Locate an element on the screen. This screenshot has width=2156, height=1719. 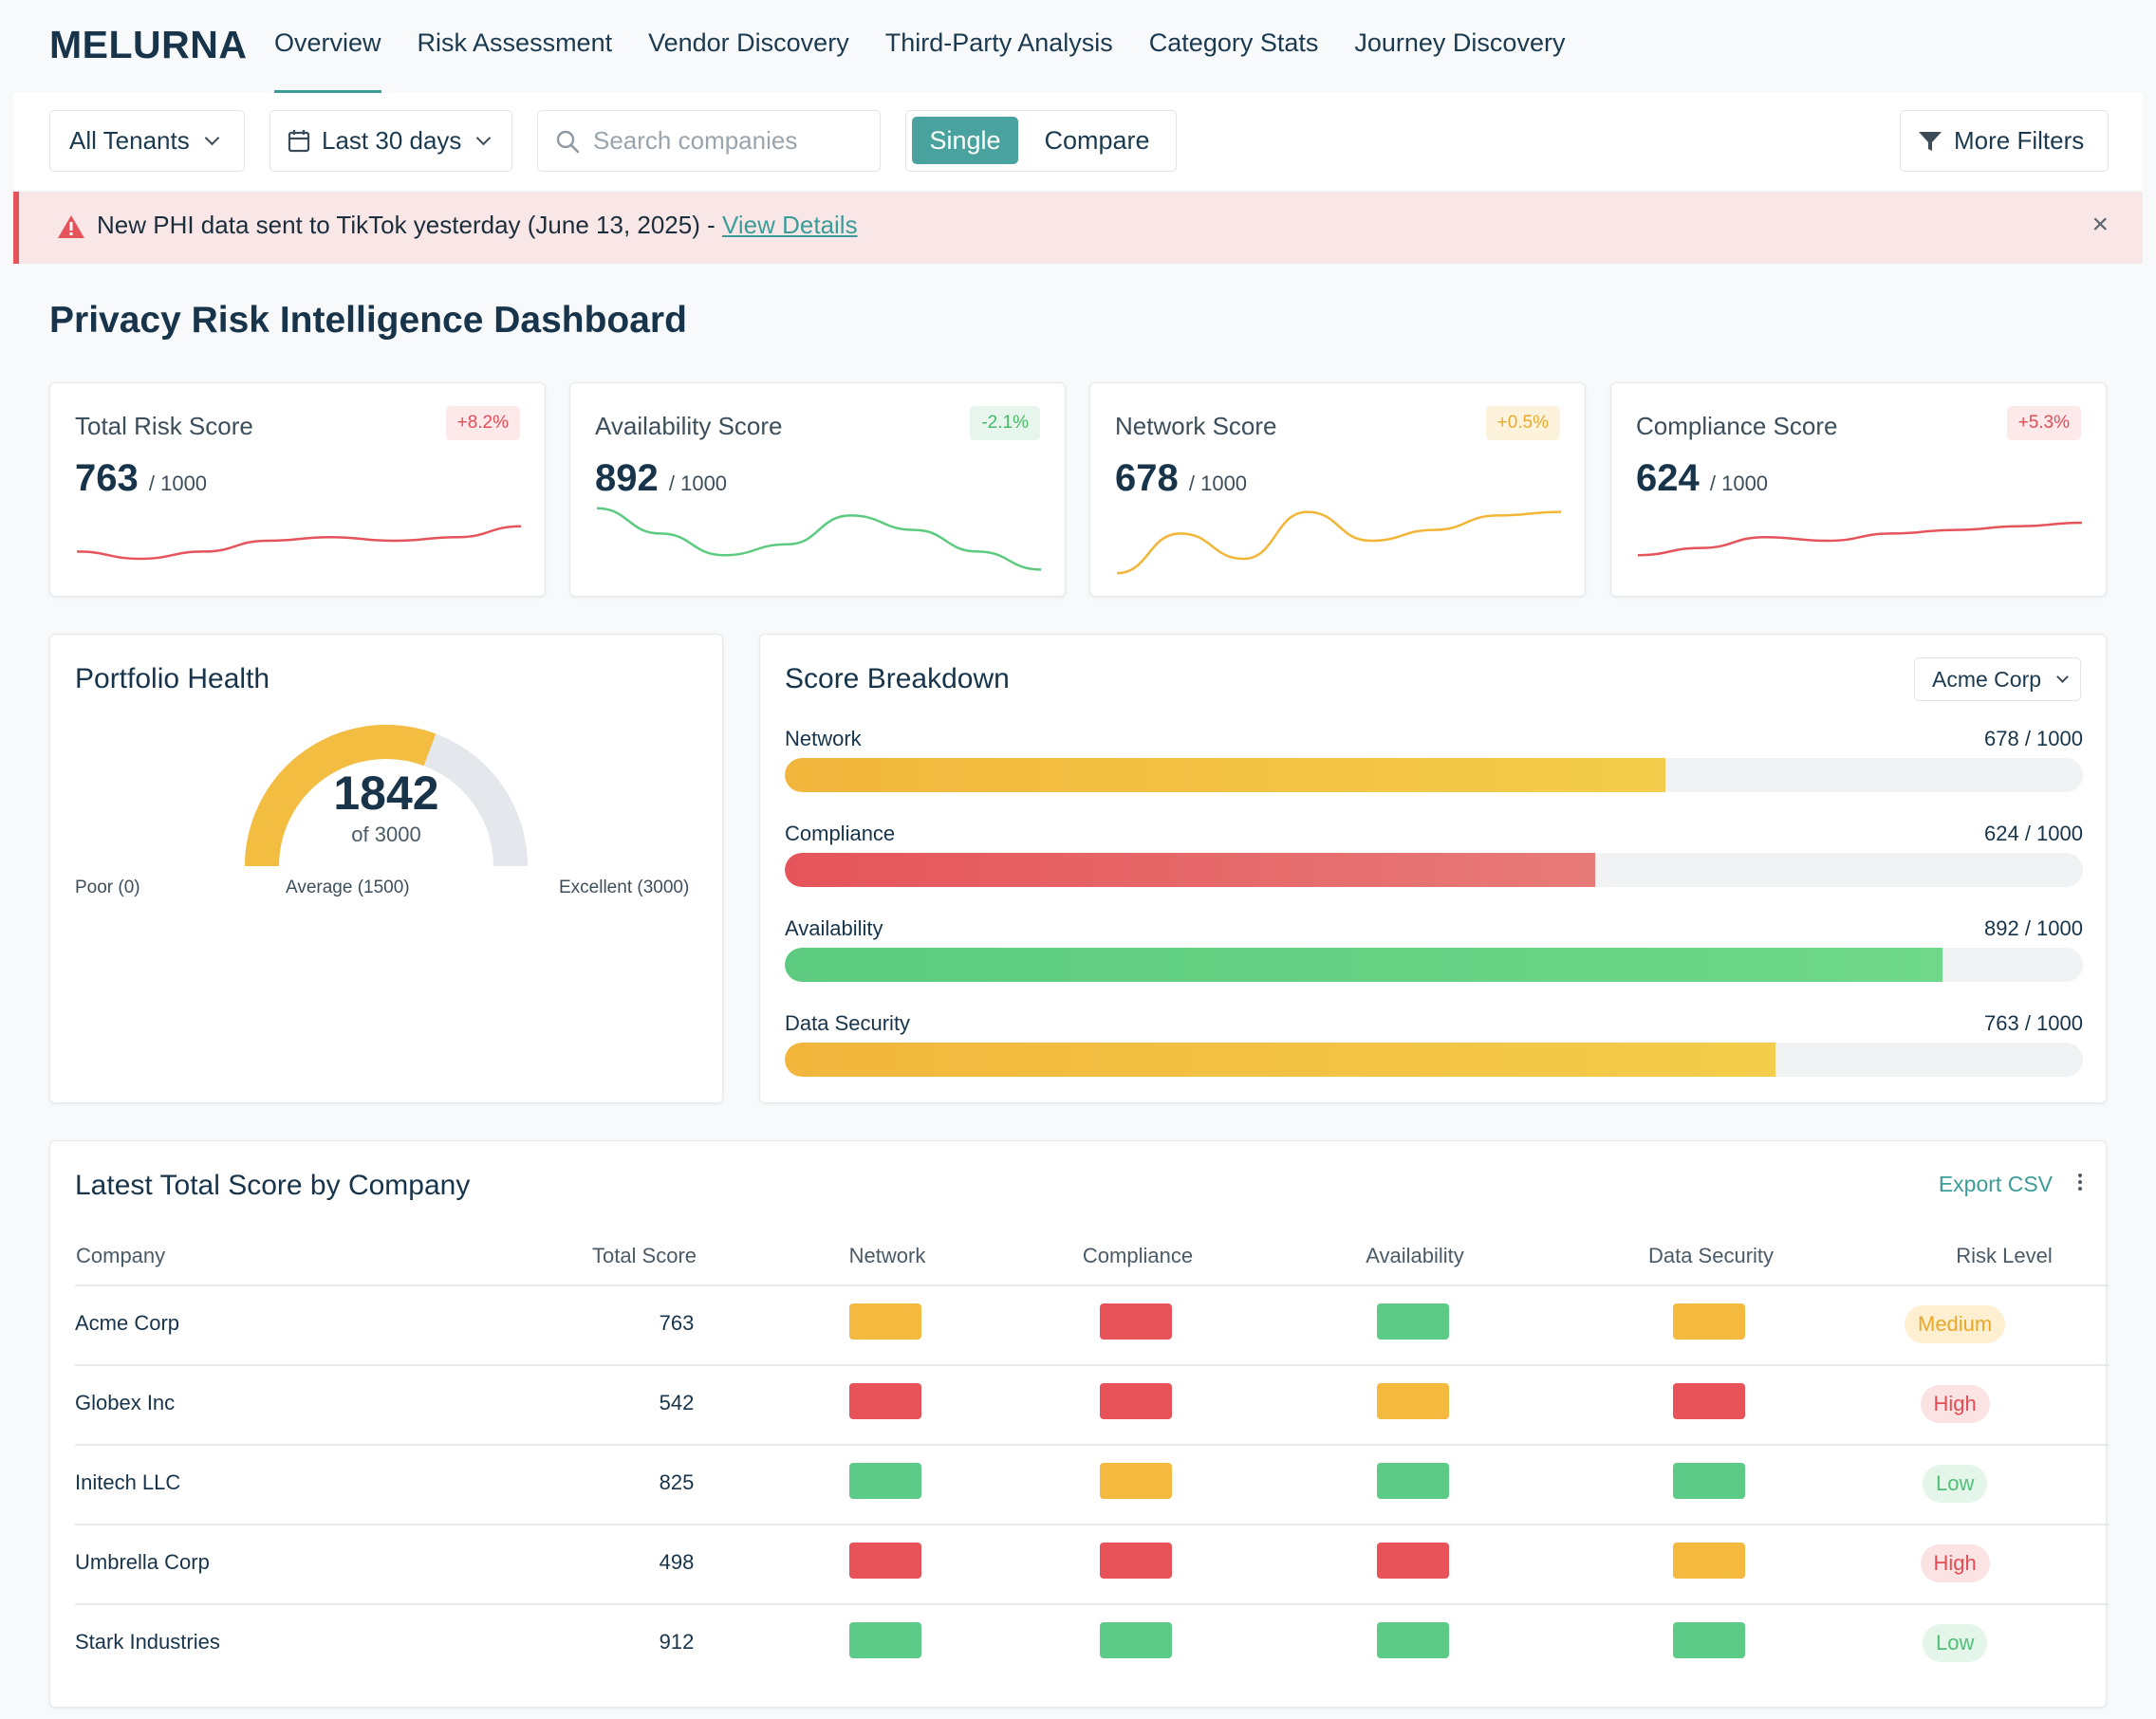
date-range-select: Last 30 days is located at coordinates (391, 141).